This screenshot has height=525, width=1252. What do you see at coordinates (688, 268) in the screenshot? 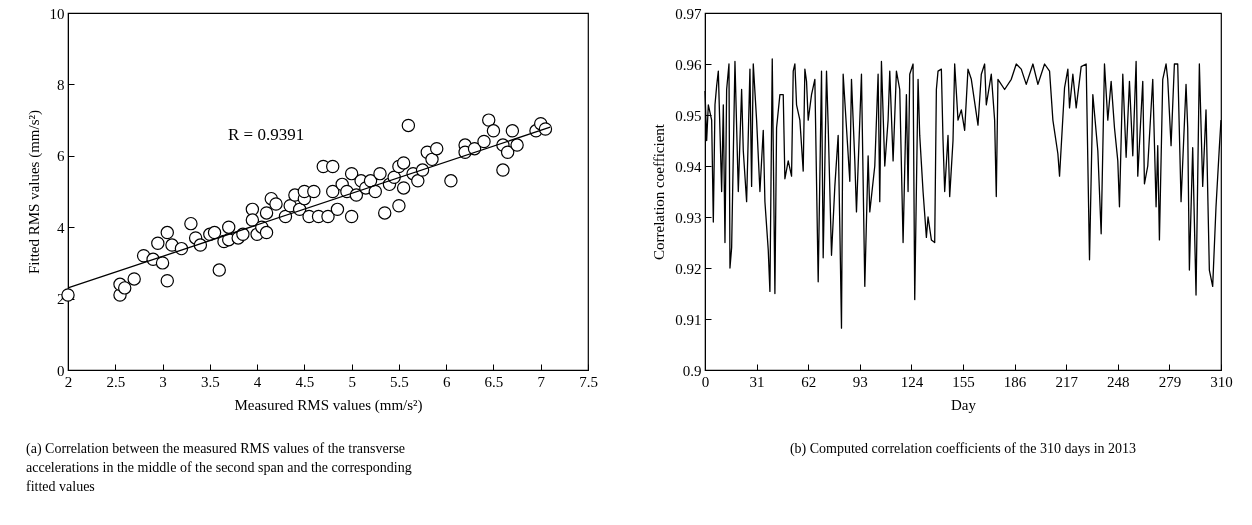
I see `y-tick-label: 0.92` at bounding box center [688, 268].